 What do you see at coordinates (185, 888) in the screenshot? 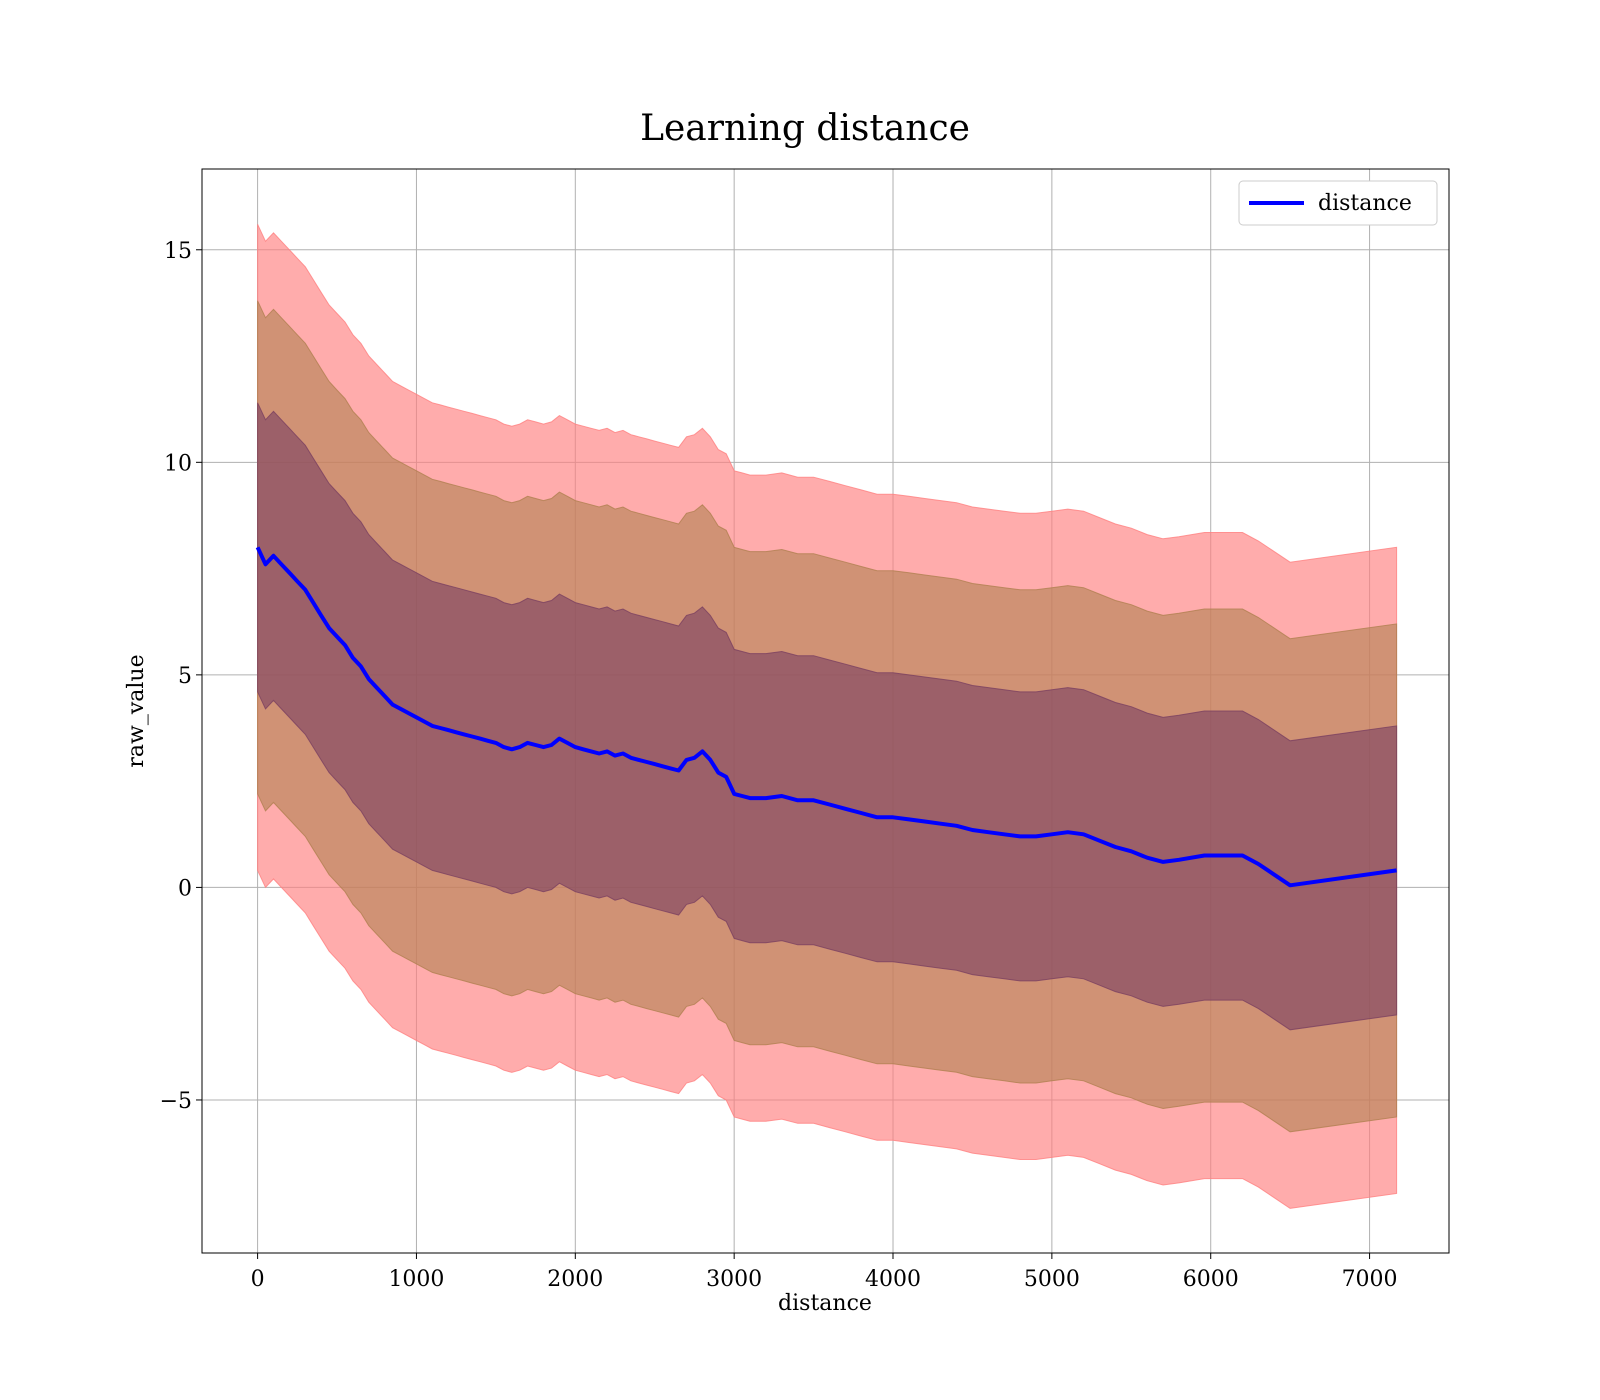
I see `y-tick-label: 0` at bounding box center [185, 888].